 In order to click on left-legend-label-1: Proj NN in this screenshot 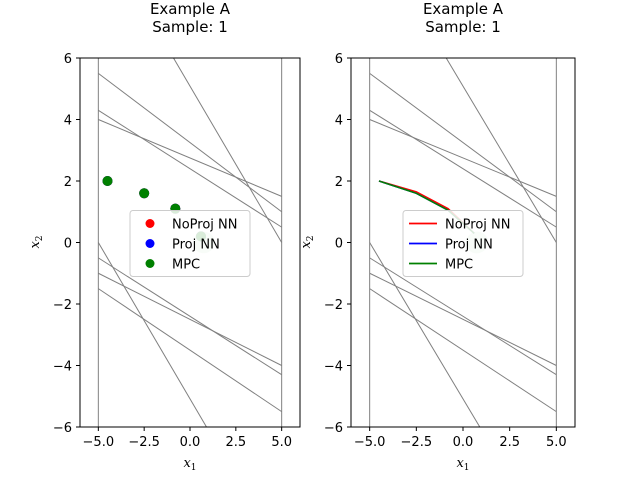, I will do `click(196, 245)`.